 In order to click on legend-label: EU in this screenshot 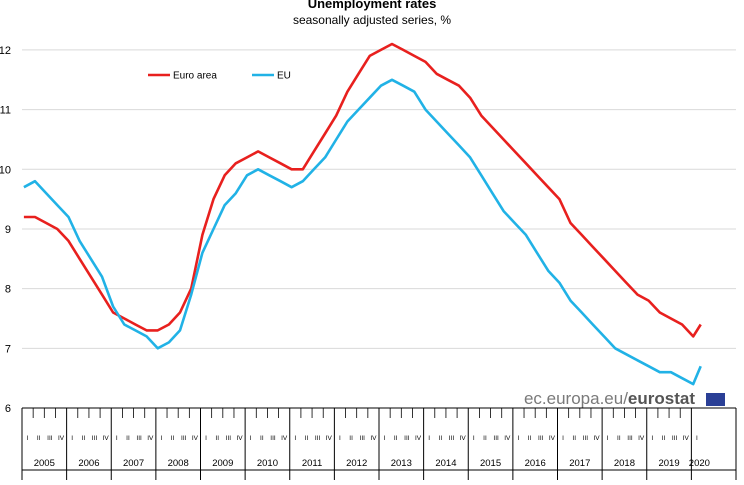, I will do `click(284, 76)`.